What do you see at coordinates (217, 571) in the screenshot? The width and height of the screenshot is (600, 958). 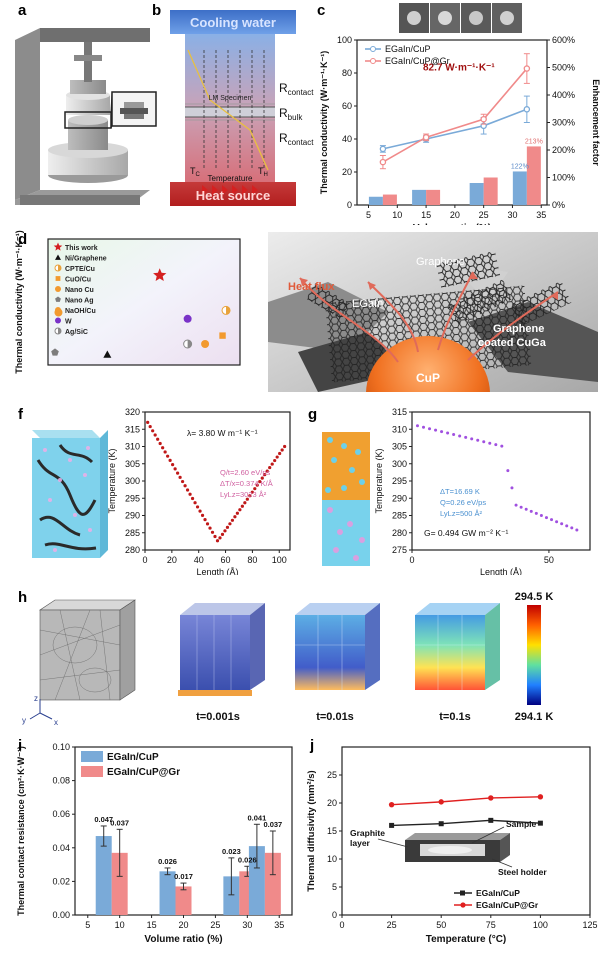 I see `f-xlabel: Length (Å)` at bounding box center [217, 571].